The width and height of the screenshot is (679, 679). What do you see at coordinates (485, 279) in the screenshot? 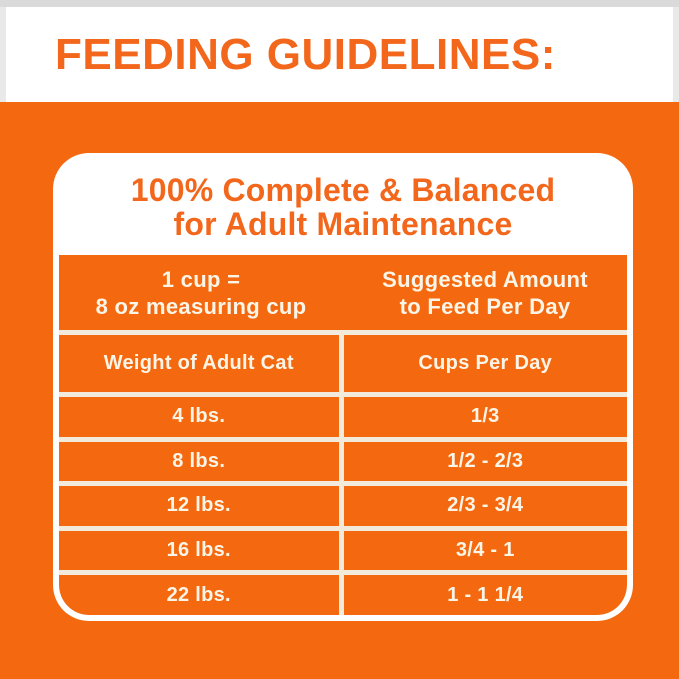
I see `suggested-amount-line1: Suggested Amount` at bounding box center [485, 279].